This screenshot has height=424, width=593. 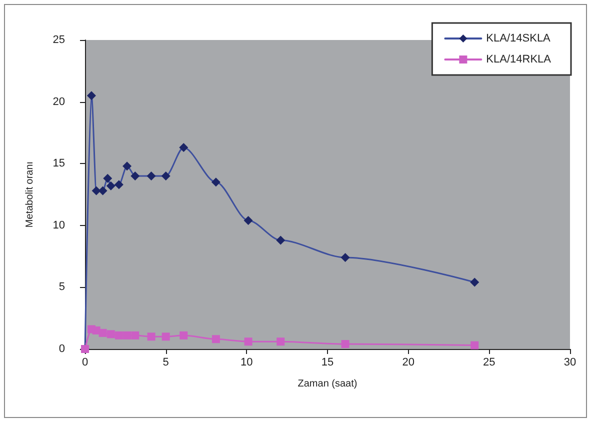 I want to click on y-tick-label: 20, so click(x=58, y=102).